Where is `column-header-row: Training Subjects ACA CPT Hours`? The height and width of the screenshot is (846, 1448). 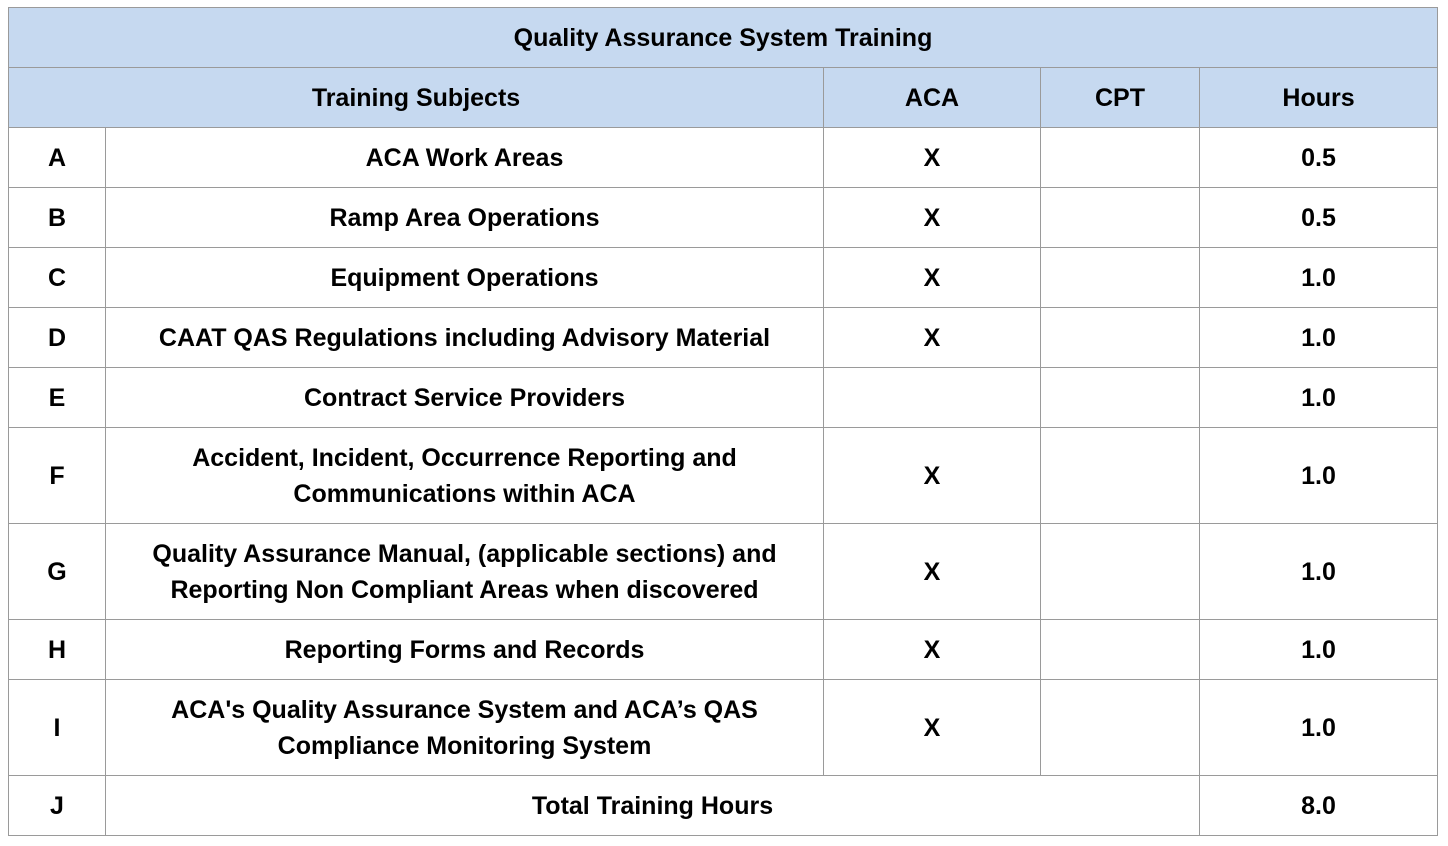
column-header-row: Training Subjects ACA CPT Hours is located at coordinates (723, 97).